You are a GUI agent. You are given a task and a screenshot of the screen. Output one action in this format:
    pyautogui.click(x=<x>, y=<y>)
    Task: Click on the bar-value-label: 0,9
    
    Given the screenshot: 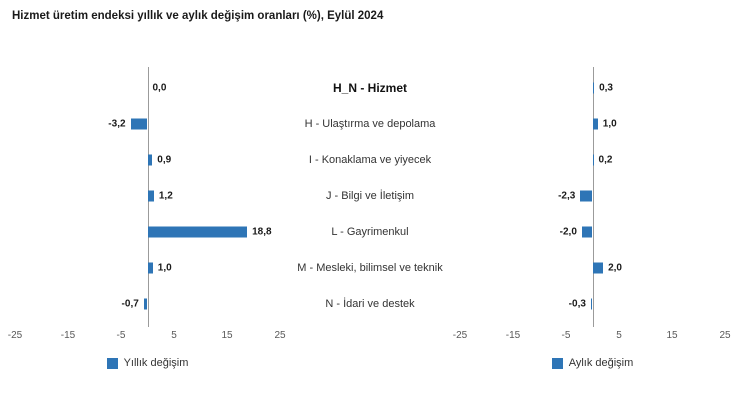 What is the action you would take?
    pyautogui.click(x=164, y=160)
    